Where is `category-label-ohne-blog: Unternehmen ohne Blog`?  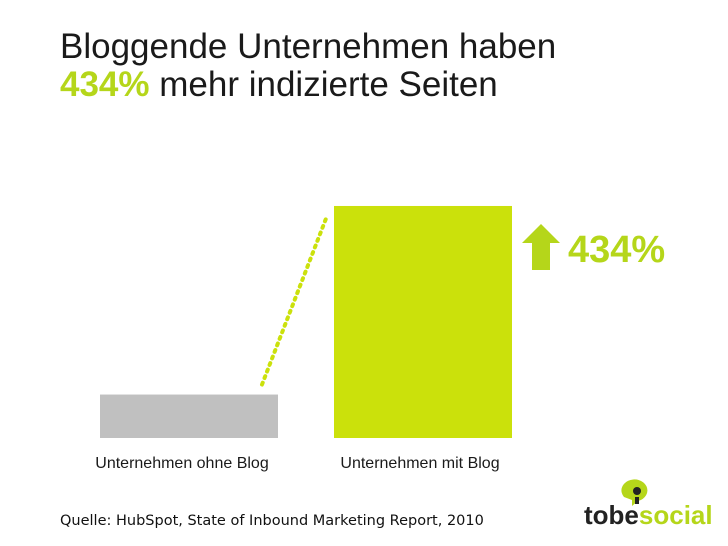
category-label-ohne-blog: Unternehmen ohne Blog is located at coordinates (181, 463).